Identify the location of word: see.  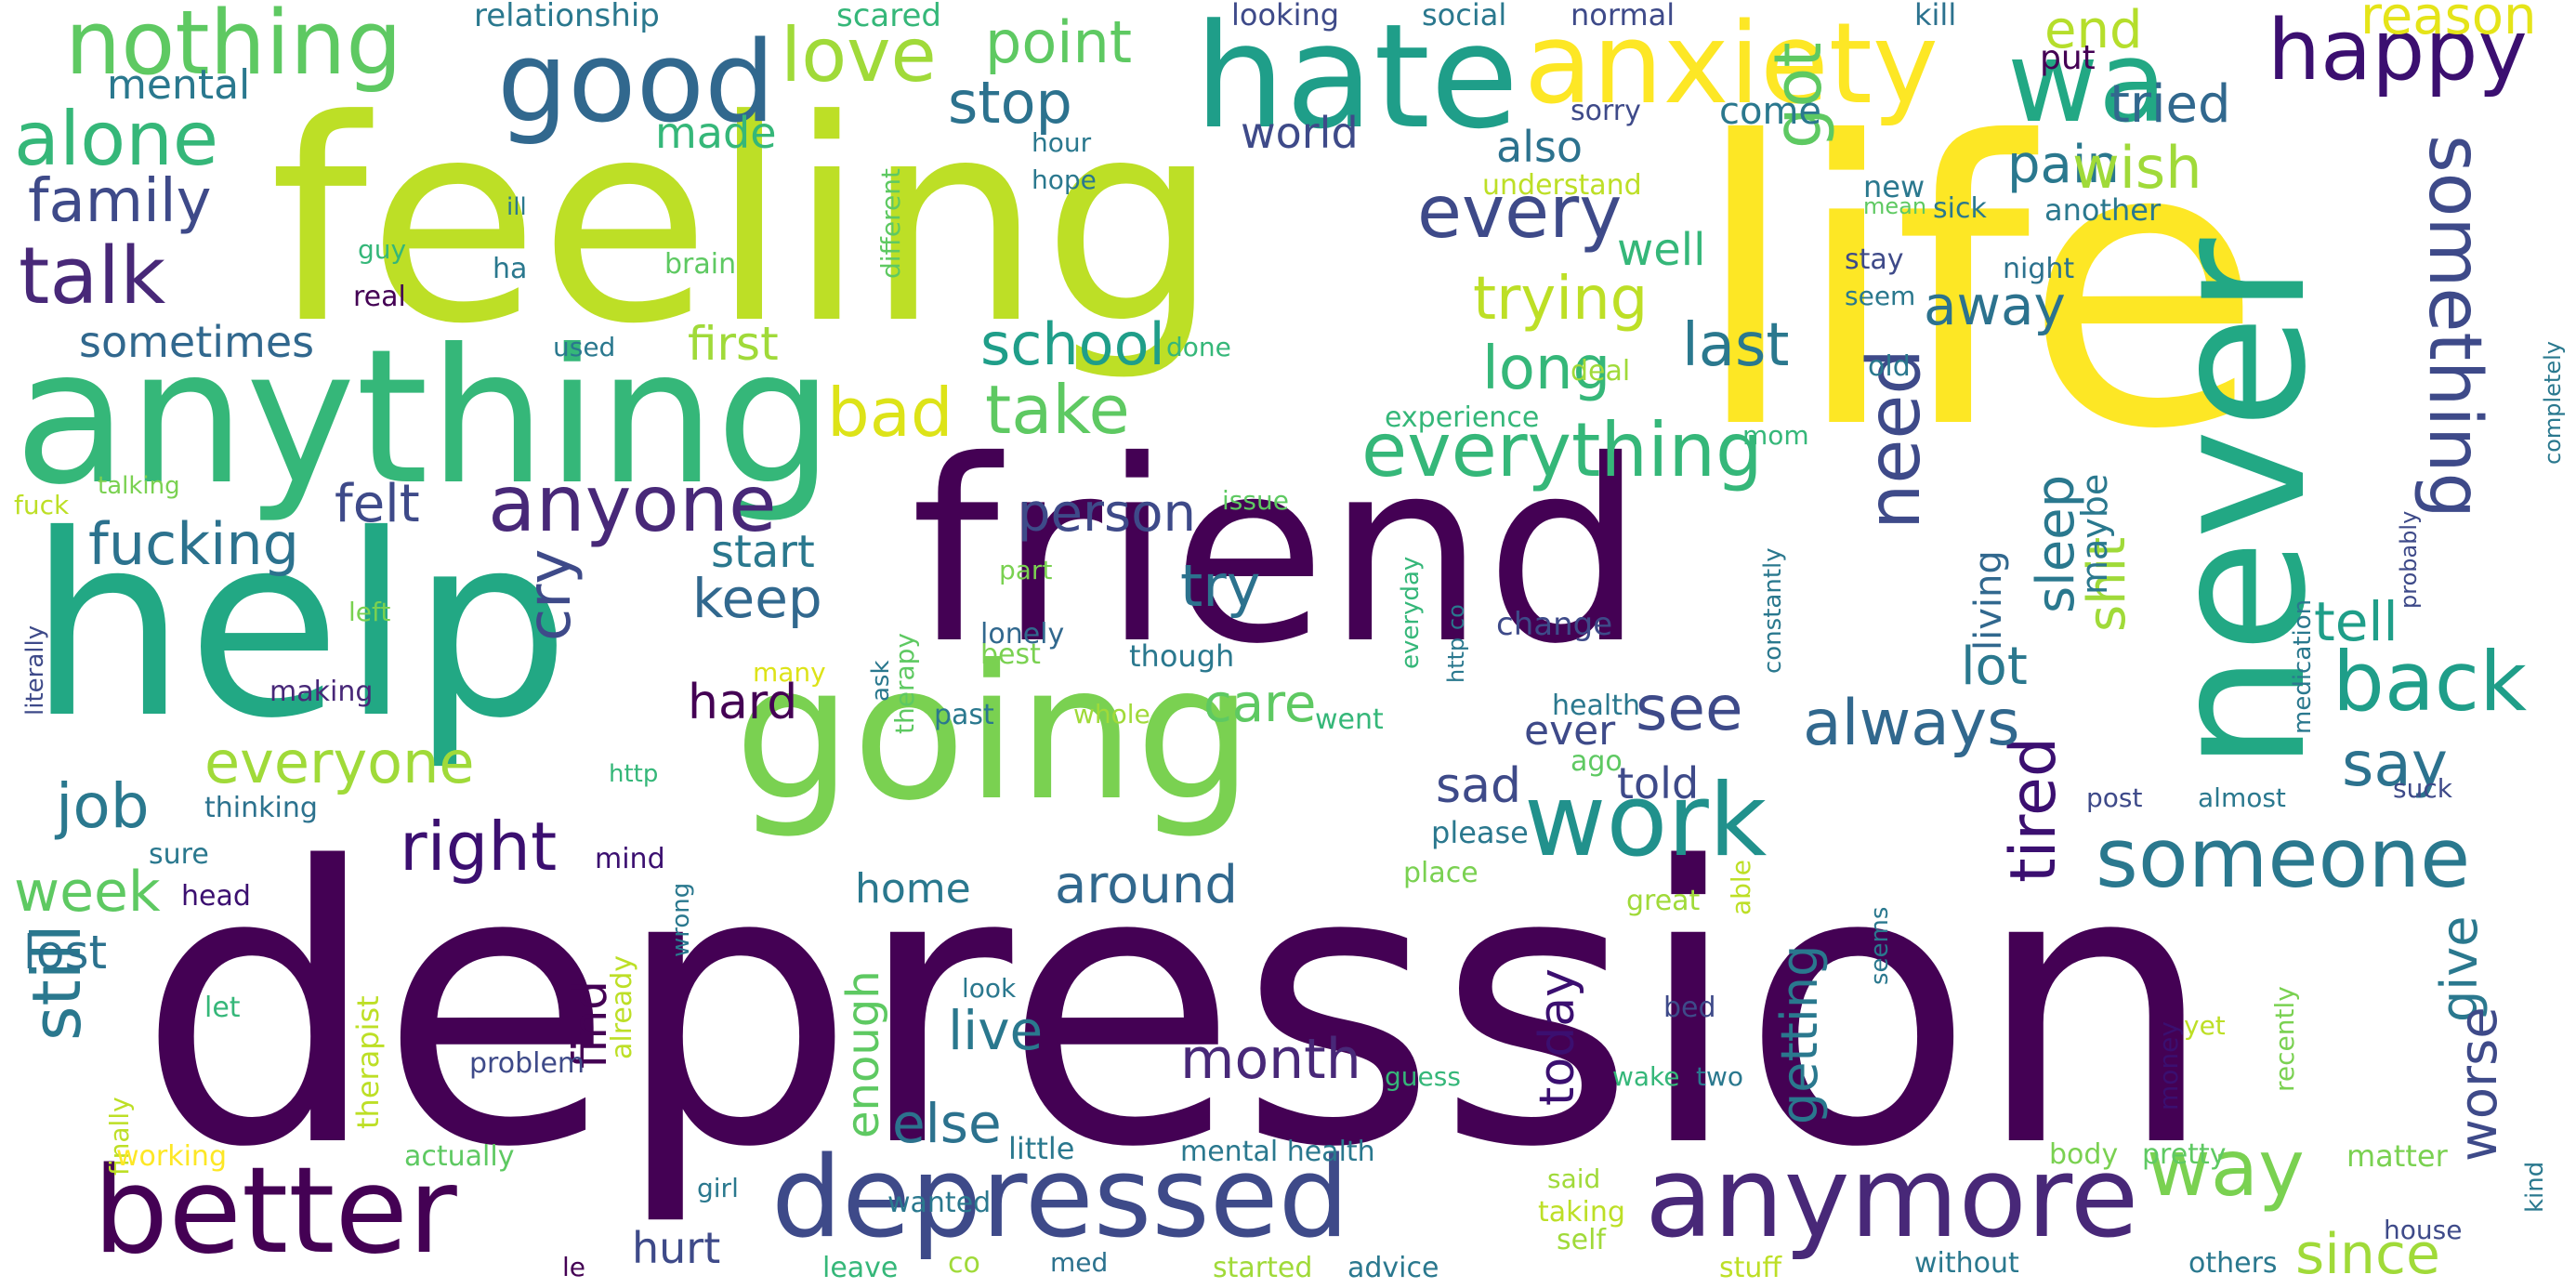
(1689, 708).